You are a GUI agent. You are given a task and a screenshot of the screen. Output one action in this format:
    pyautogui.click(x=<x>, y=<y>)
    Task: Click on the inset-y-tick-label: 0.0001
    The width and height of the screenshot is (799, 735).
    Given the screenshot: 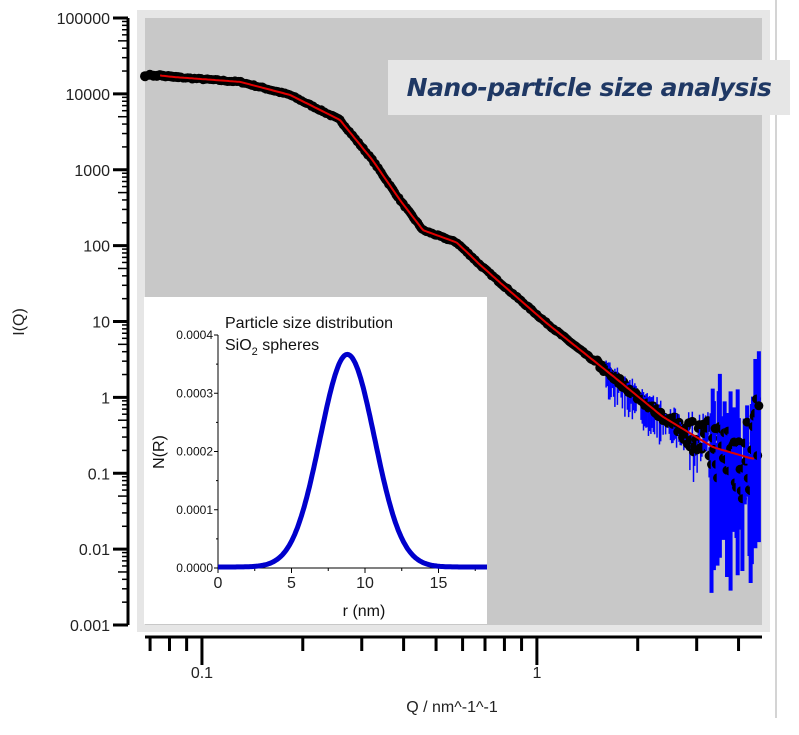 What is the action you would take?
    pyautogui.click(x=194, y=510)
    